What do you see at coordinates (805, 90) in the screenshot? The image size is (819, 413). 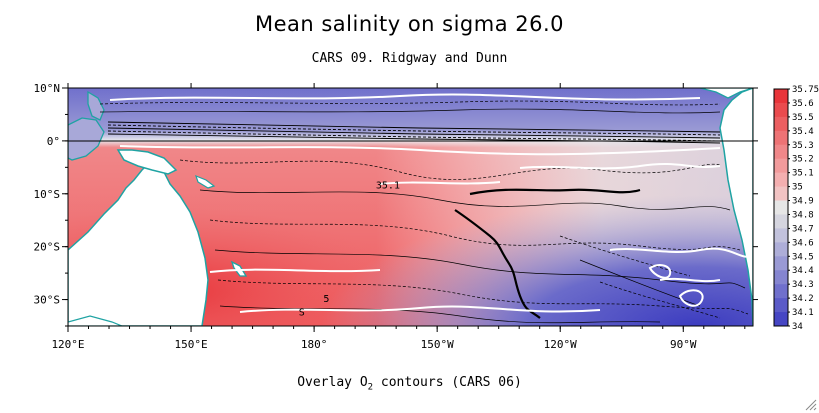 I see `colorbar-label: 35.75` at bounding box center [805, 90].